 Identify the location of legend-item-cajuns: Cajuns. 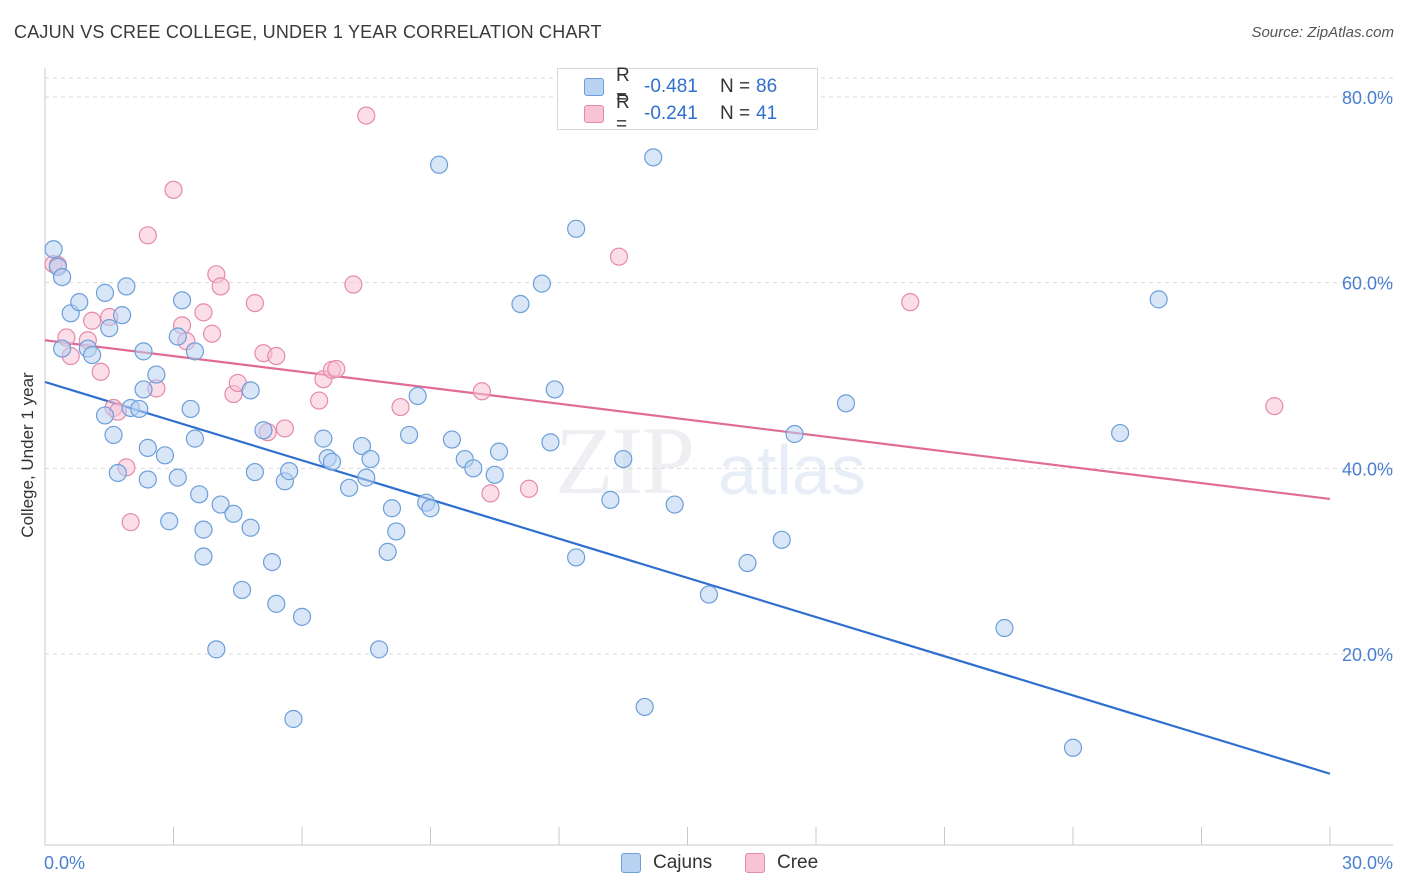
(666, 863).